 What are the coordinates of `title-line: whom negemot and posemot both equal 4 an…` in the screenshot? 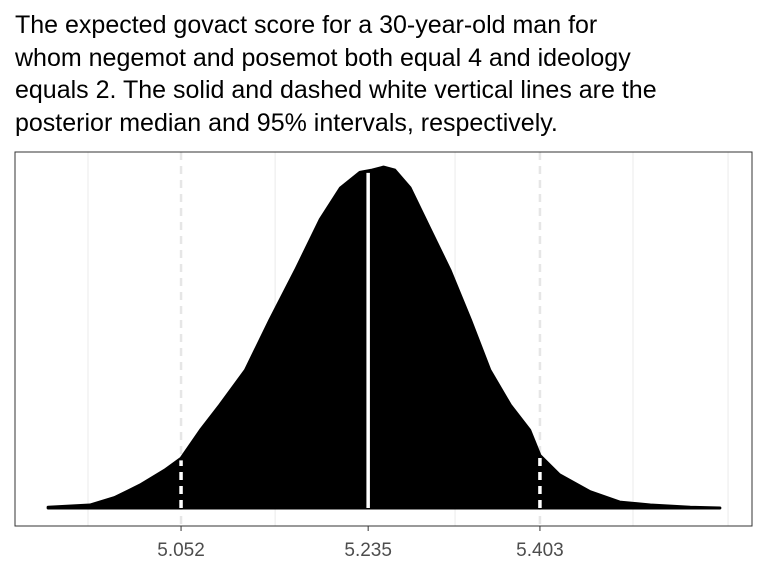 It's located at (322, 58).